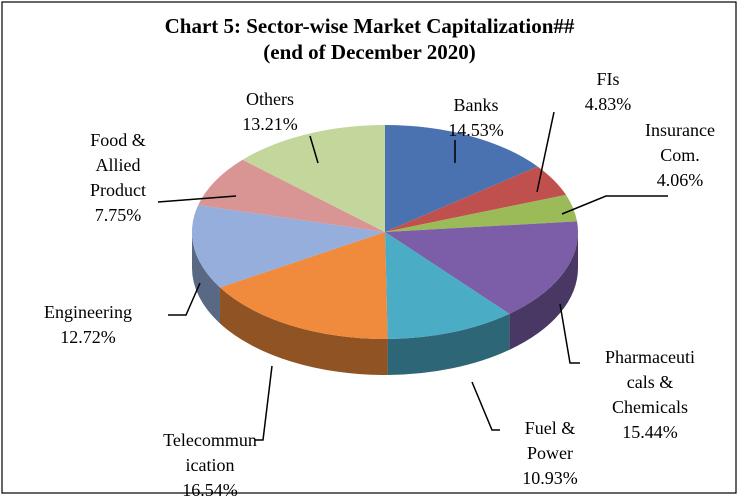 The image size is (739, 503). Describe the element at coordinates (88, 337) in the screenshot. I see `value-label: 12.72%` at that location.